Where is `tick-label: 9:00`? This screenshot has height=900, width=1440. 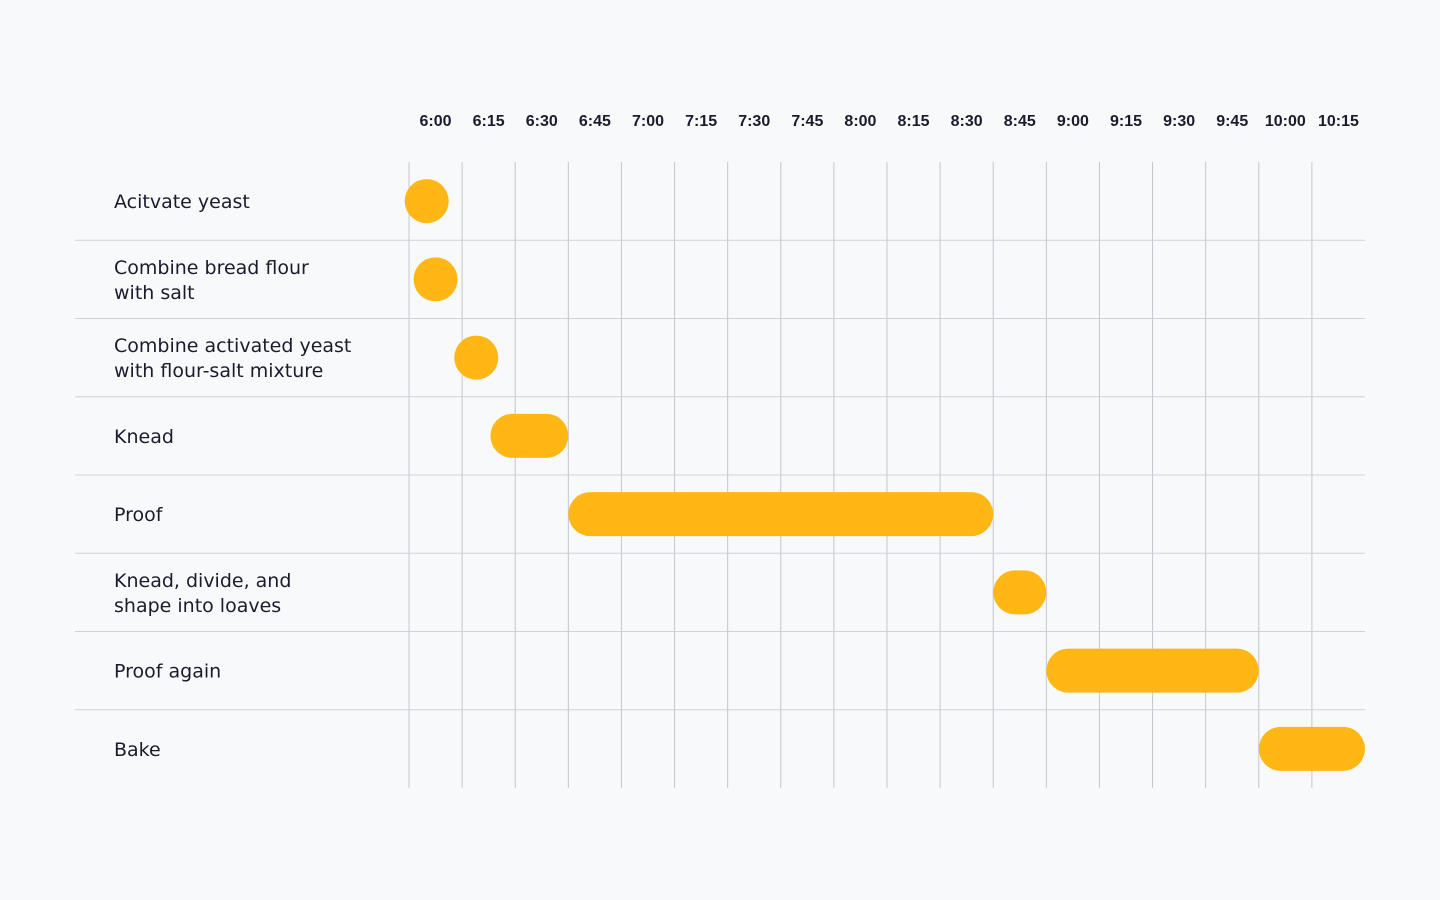 tick-label: 9:00 is located at coordinates (1073, 121).